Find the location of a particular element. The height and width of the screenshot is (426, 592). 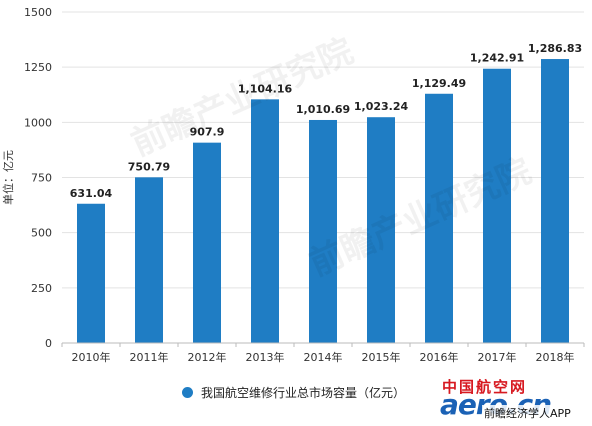

x-tick-label-6: 2016年 is located at coordinates (439, 357).